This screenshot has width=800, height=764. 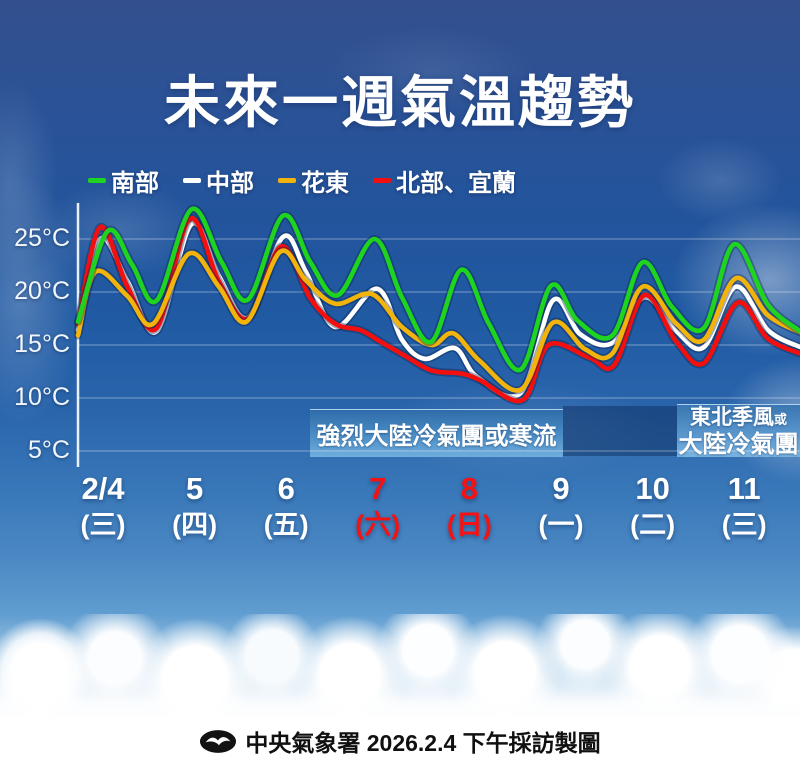 What do you see at coordinates (400, 102) in the screenshot?
I see `chart-title: 未來一週氣溫趨勢` at bounding box center [400, 102].